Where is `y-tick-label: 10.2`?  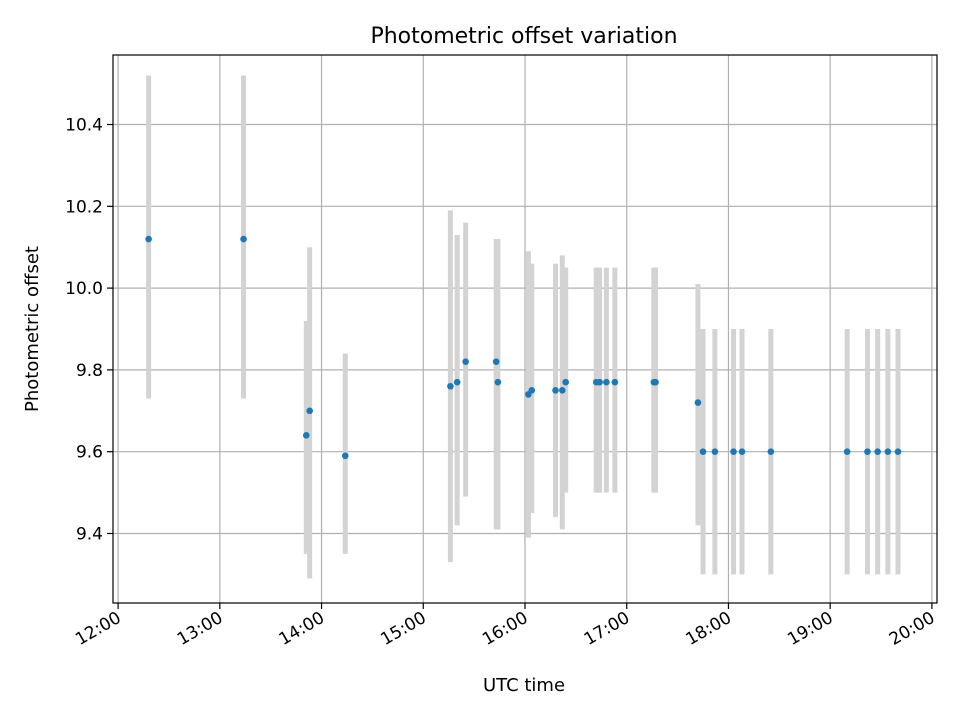 y-tick-label: 10.2 is located at coordinates (84, 207).